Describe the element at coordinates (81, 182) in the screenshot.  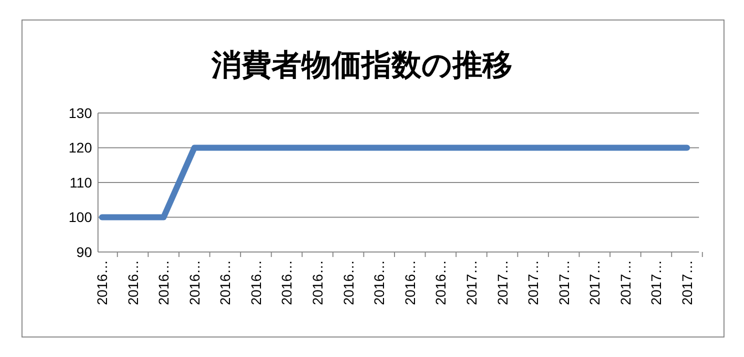
I see `y-tick-label: 110` at that location.